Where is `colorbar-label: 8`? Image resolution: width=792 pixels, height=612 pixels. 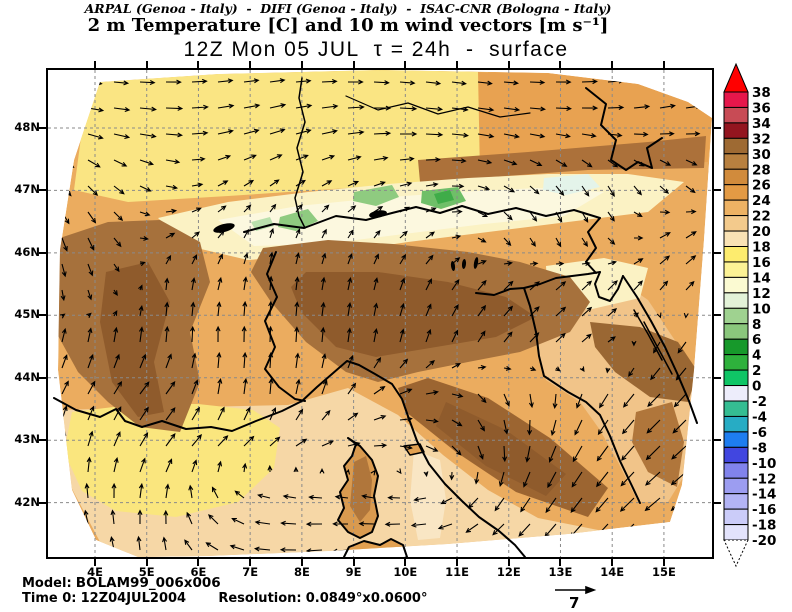
colorbar-label: 8 is located at coordinates (756, 325).